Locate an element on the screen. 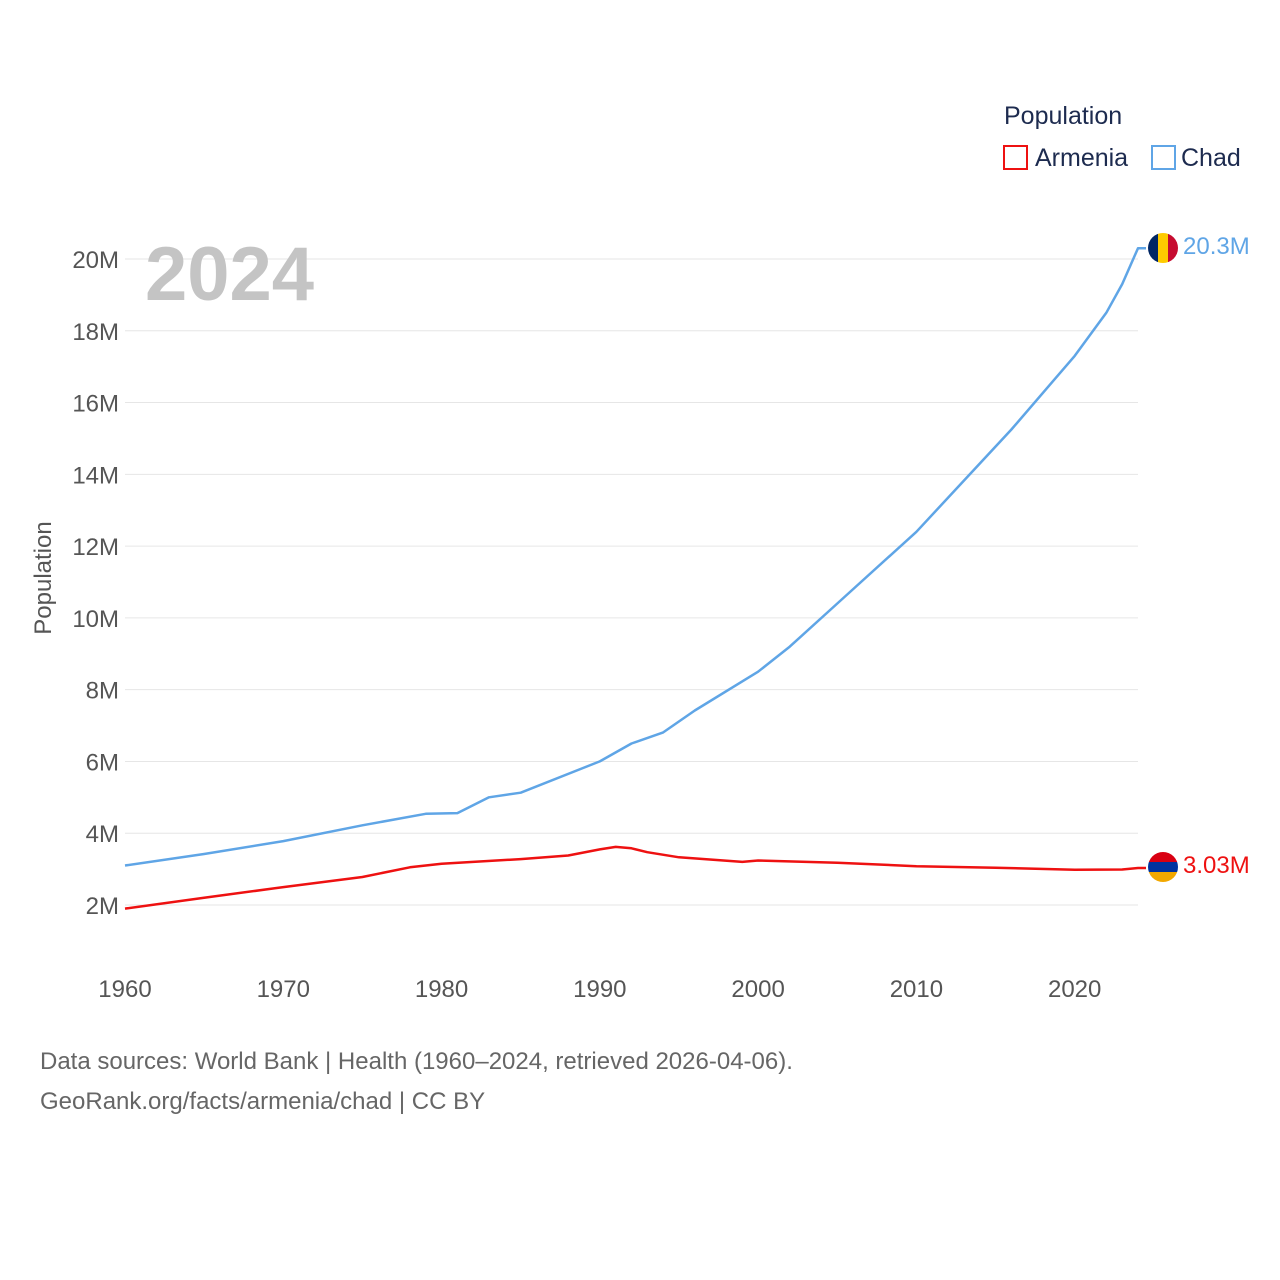 The width and height of the screenshot is (1280, 1280). y-tick-label: 20M is located at coordinates (95, 260).